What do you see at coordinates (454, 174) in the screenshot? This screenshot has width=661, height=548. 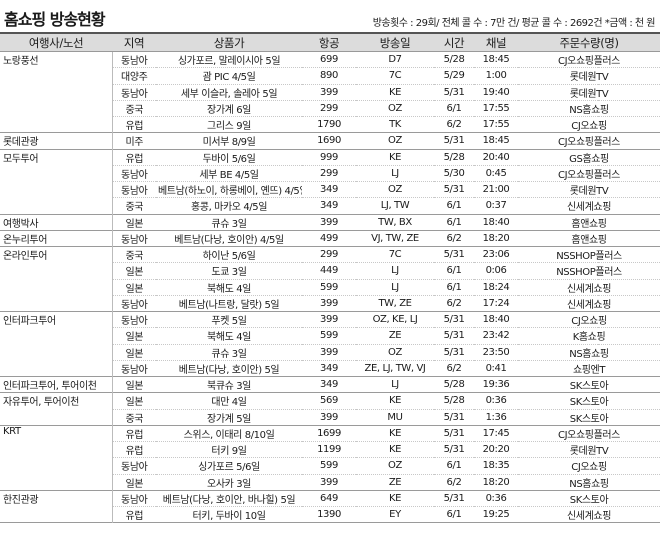 I see `cell-date: 5/30` at bounding box center [454, 174].